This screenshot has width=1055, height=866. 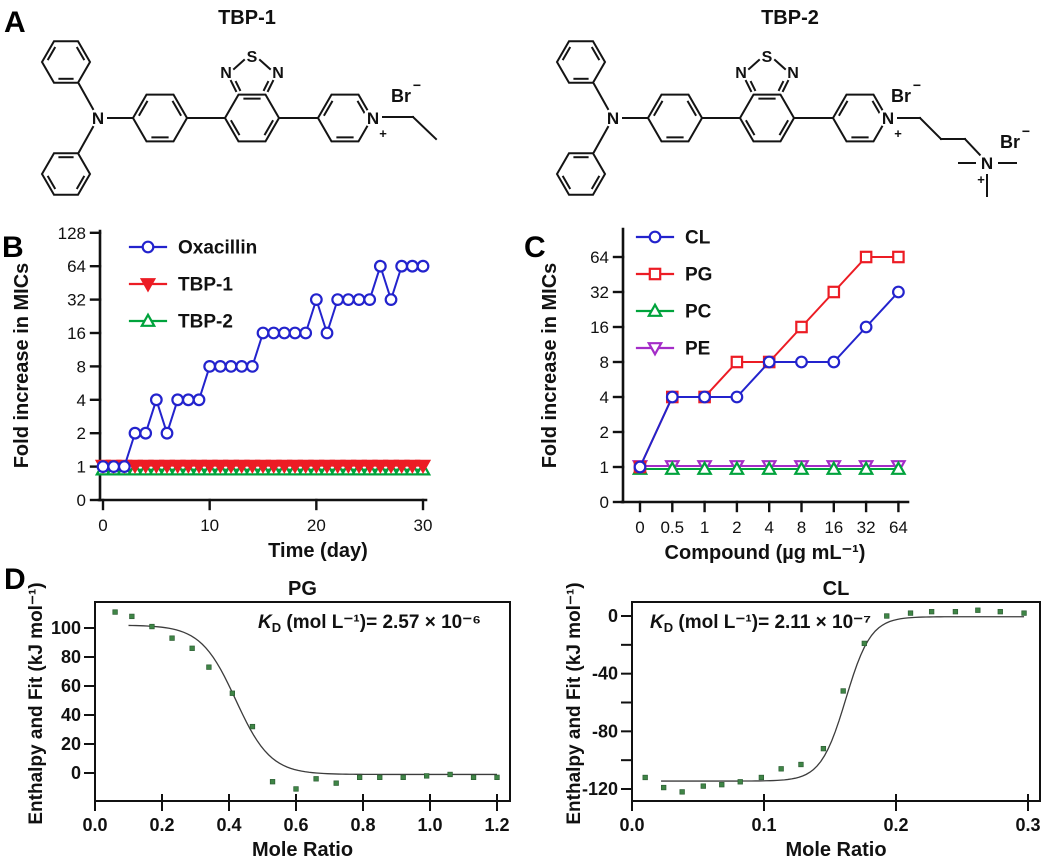 What do you see at coordinates (833, 527) in the screenshot?
I see `x-tick-label: 16` at bounding box center [833, 527].